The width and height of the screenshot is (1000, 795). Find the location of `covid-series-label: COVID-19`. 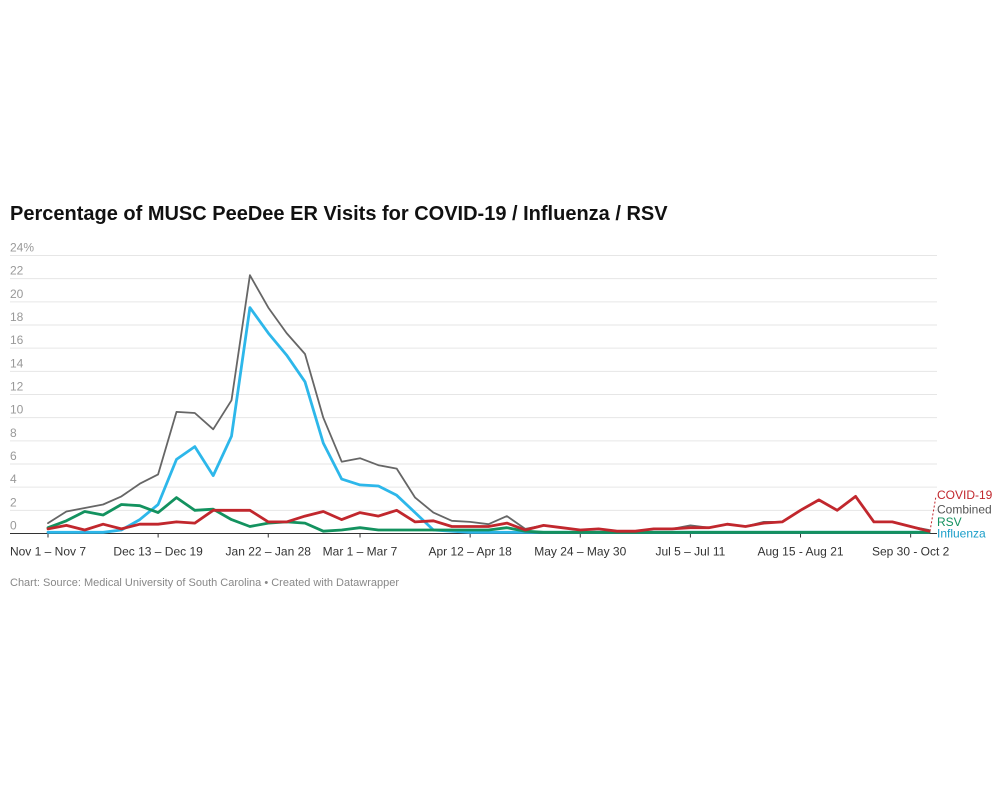

covid-series-label: COVID-19 is located at coordinates (965, 495).